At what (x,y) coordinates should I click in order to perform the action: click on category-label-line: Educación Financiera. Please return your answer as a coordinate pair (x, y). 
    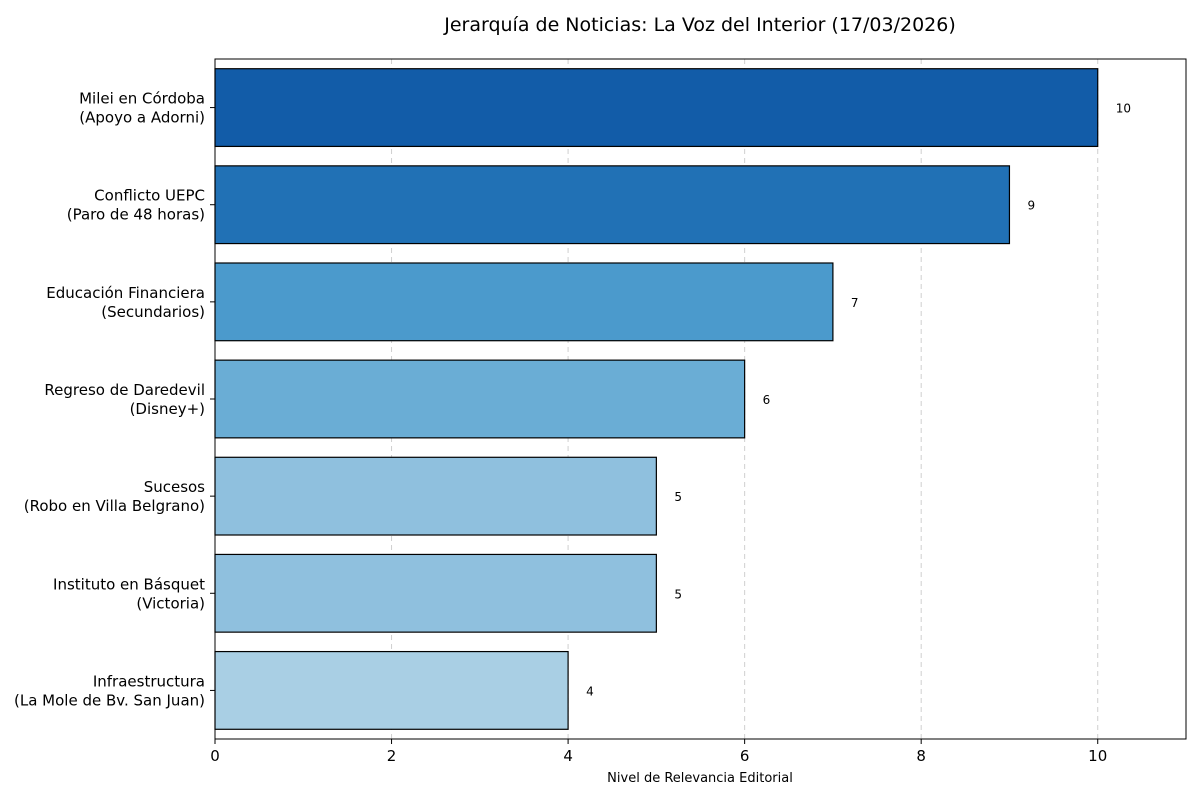
    Looking at the image, I should click on (125, 293).